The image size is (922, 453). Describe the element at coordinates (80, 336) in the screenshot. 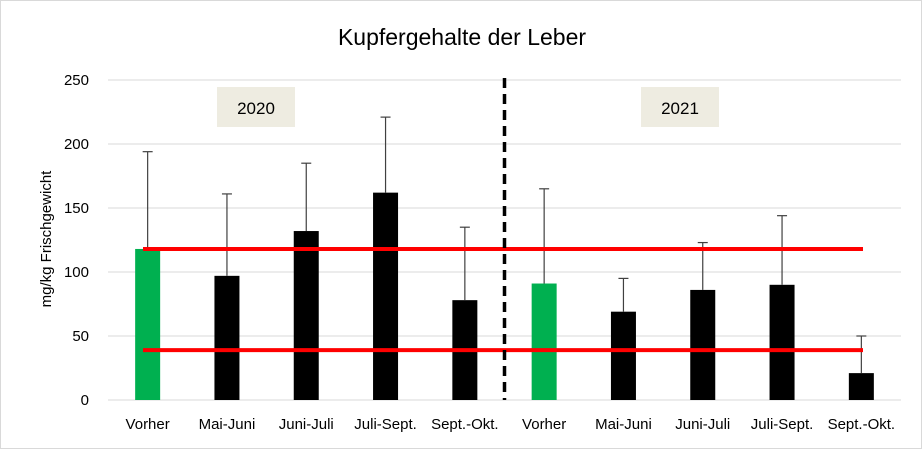

I see `y-tick-label: 50` at that location.